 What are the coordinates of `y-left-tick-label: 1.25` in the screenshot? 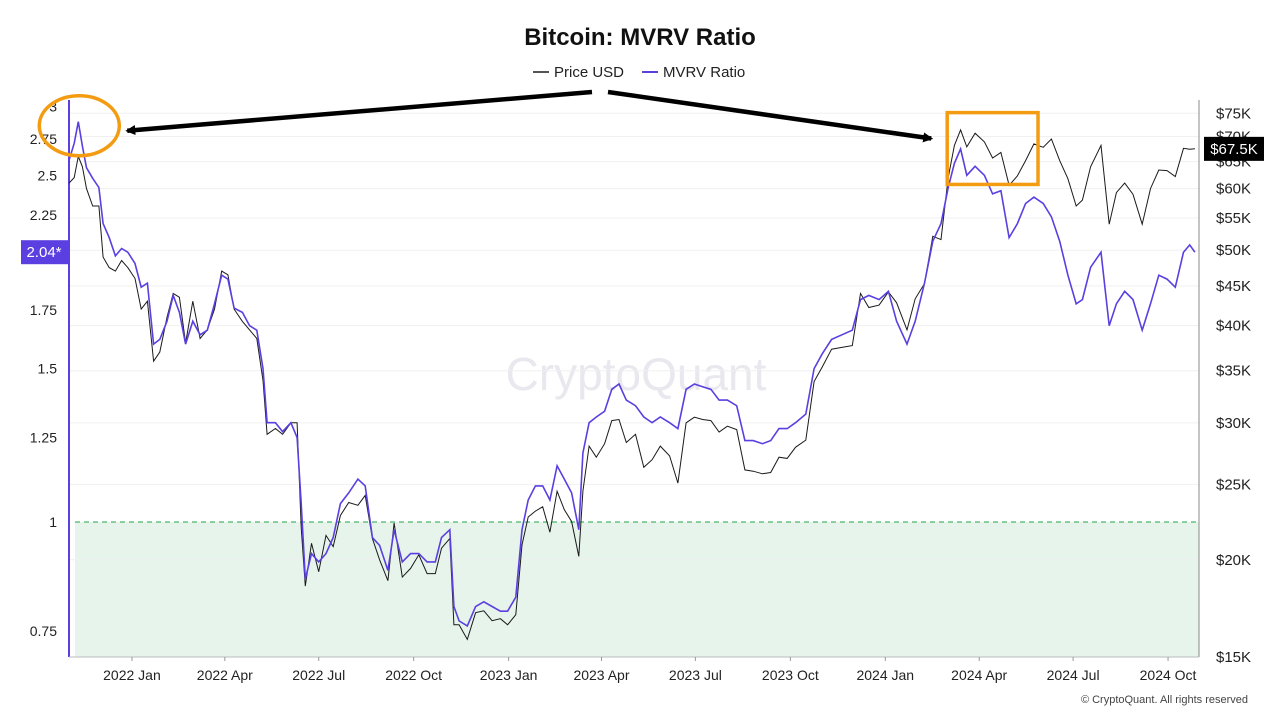 It's located at (43, 438).